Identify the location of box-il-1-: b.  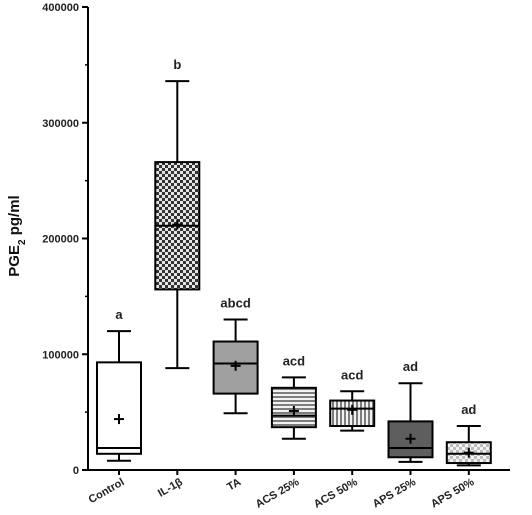
(177, 213).